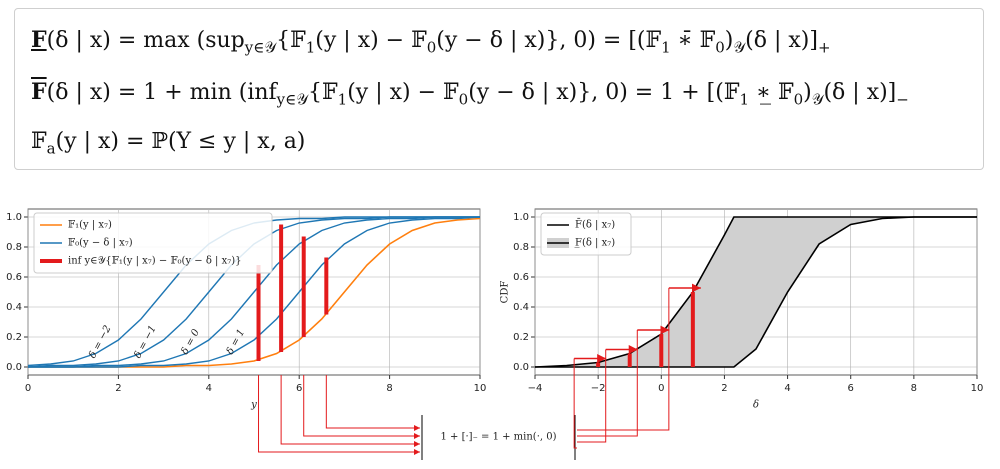 This screenshot has width=1000, height=469. What do you see at coordinates (161, 92) in the screenshot?
I see `formula-part: (δ | x) = 1 + min (inf` at bounding box center [161, 92].